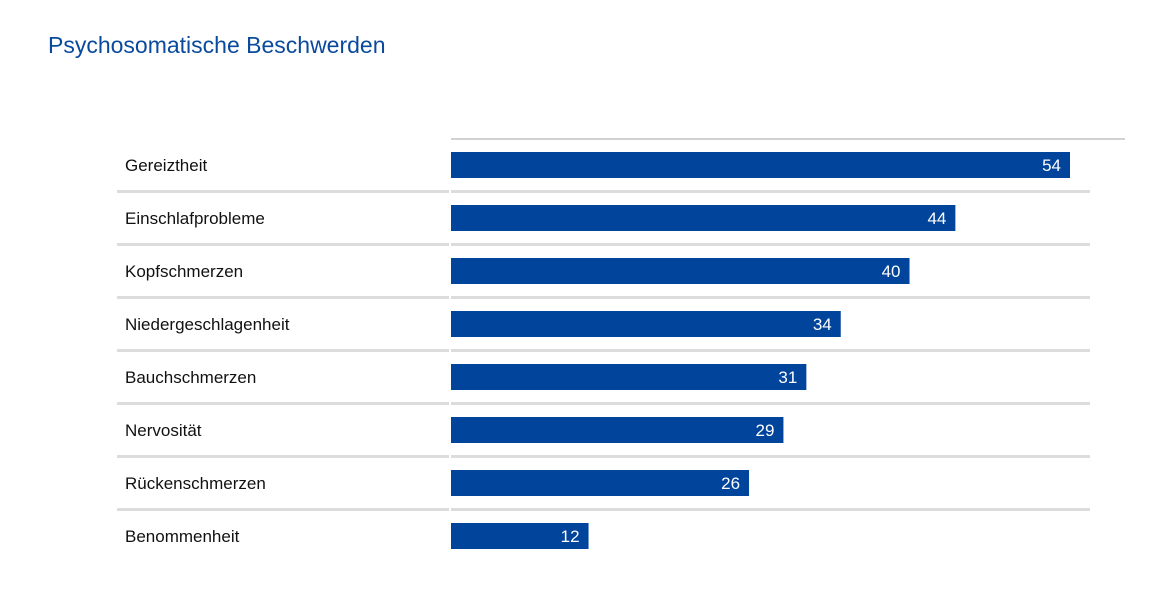 The image size is (1156, 614). I want to click on value-label: 44, so click(936, 218).